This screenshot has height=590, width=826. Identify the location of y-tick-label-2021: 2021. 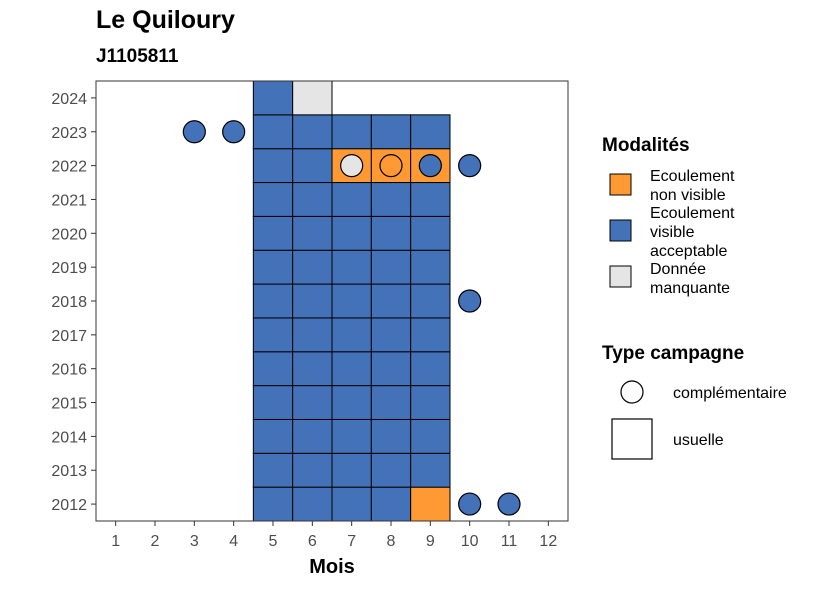
(69, 200).